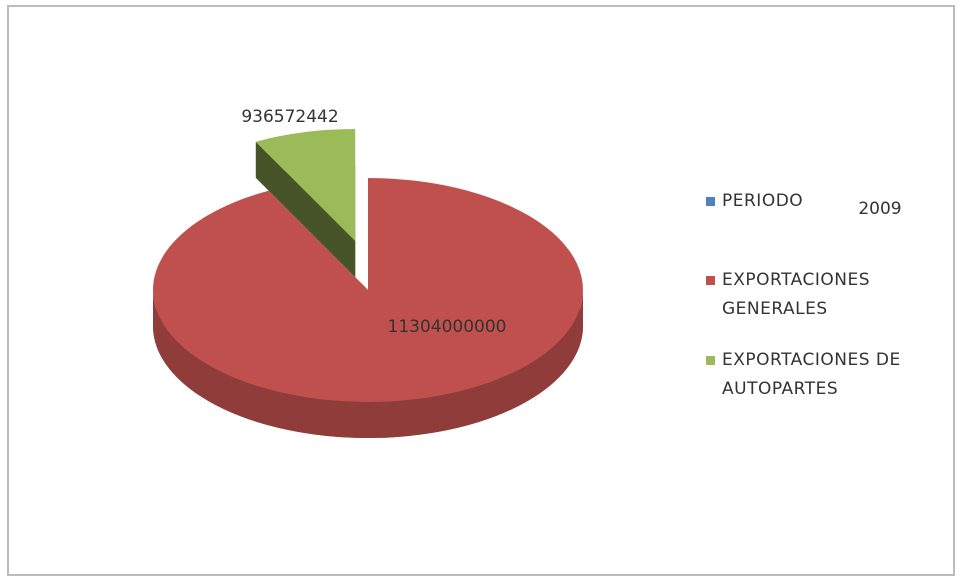  I want to click on slice-side, so click(368, 364).